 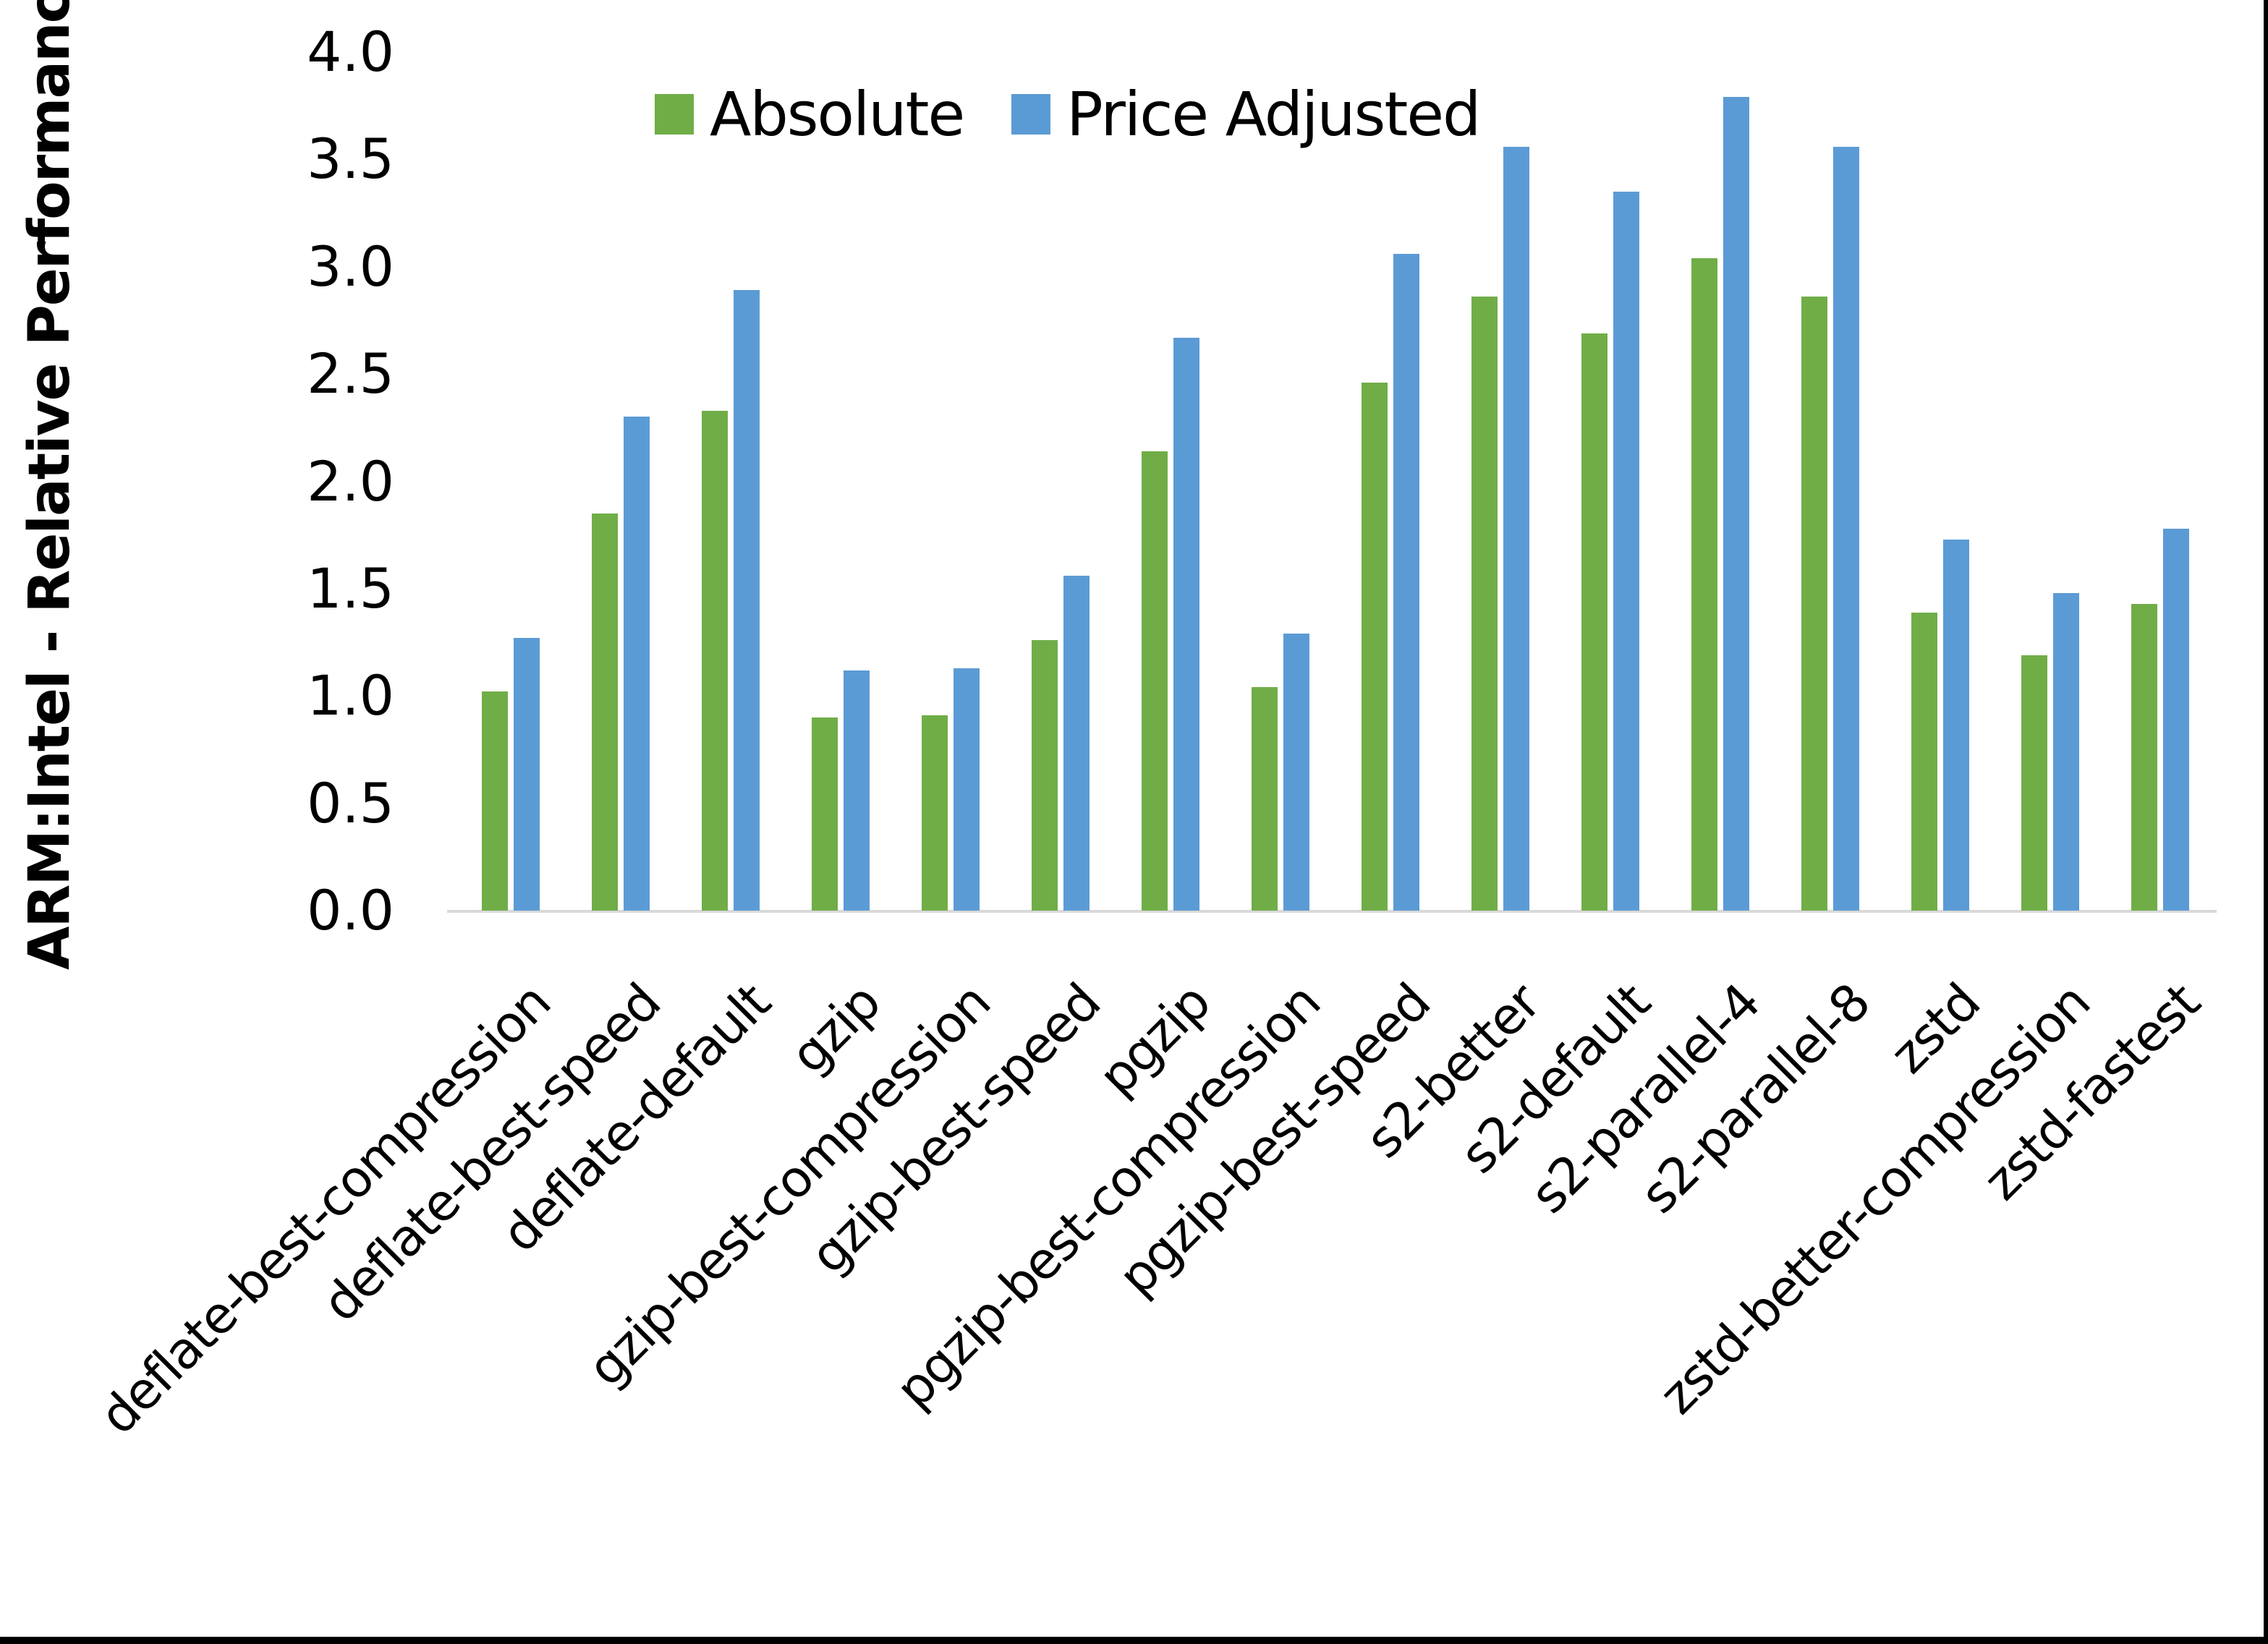 What do you see at coordinates (324, 1209) in the screenshot?
I see `x-axis-category-label: deflate-best-compression` at bounding box center [324, 1209].